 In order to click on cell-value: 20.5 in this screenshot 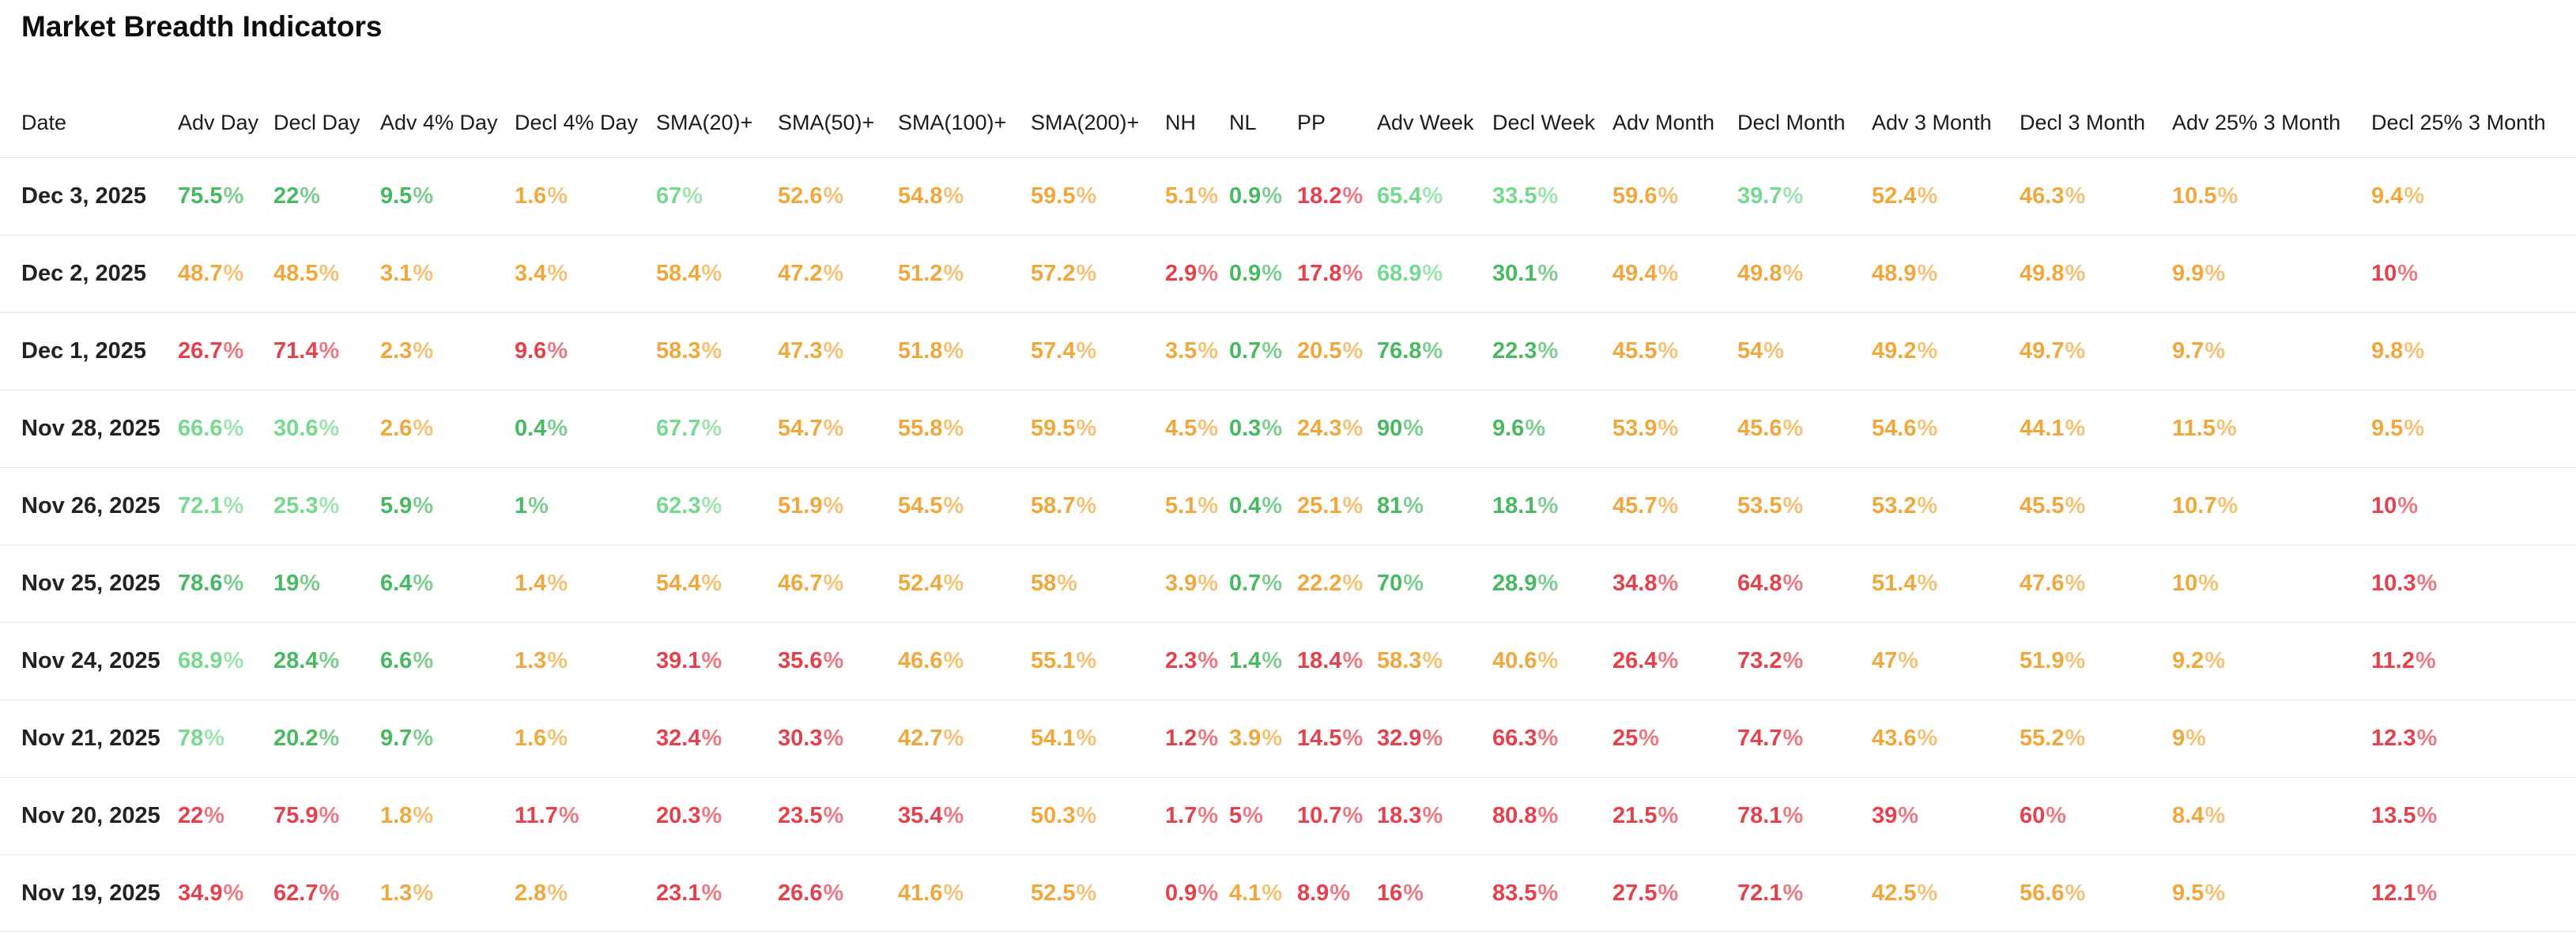, I will do `click(1319, 351)`.